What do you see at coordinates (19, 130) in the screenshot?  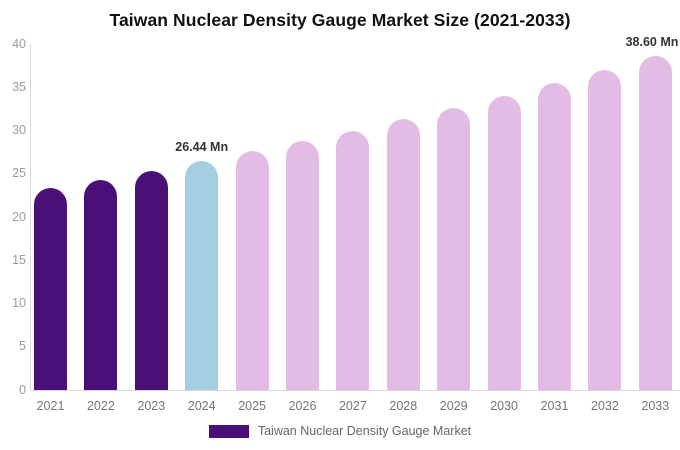 I see `y-axis-tick-label: 30` at bounding box center [19, 130].